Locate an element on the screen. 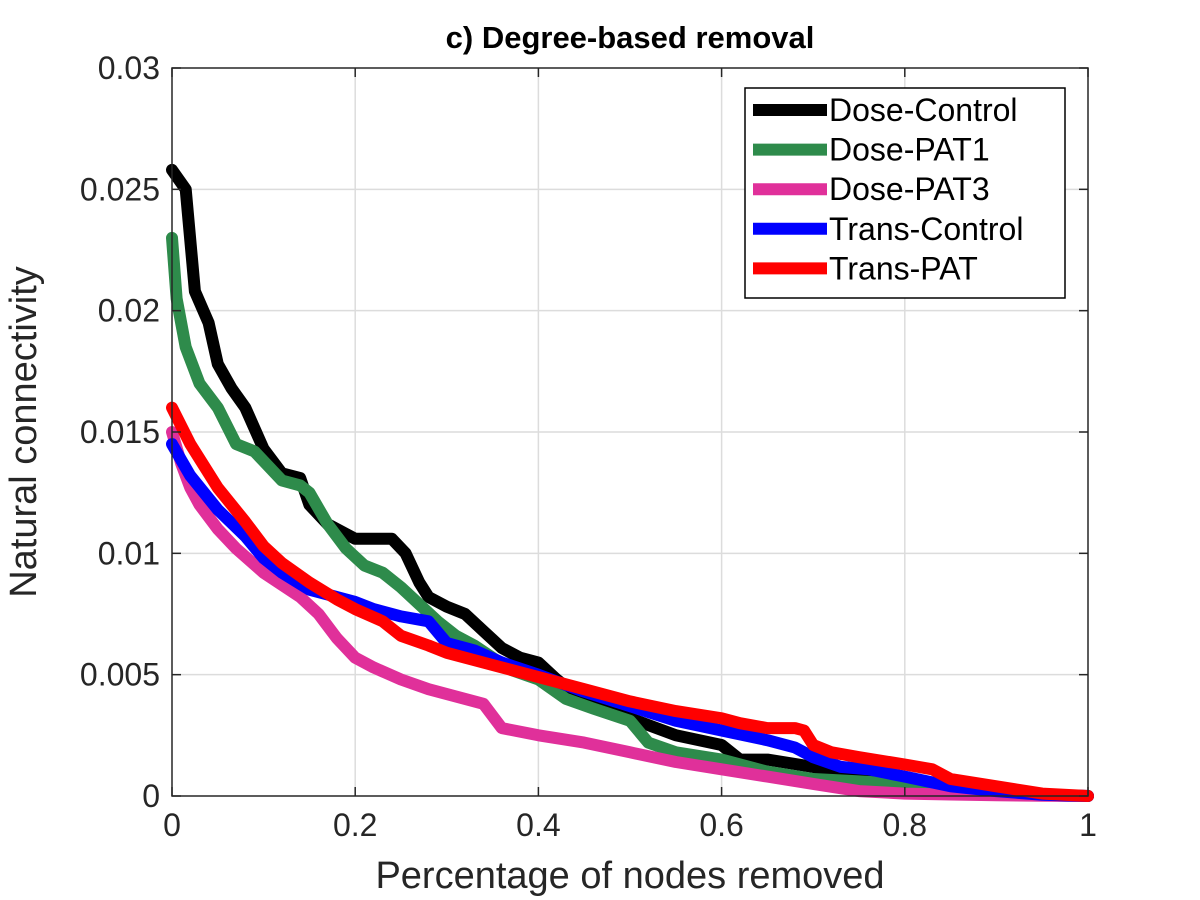  x-tick-label: 0 is located at coordinates (172, 825).